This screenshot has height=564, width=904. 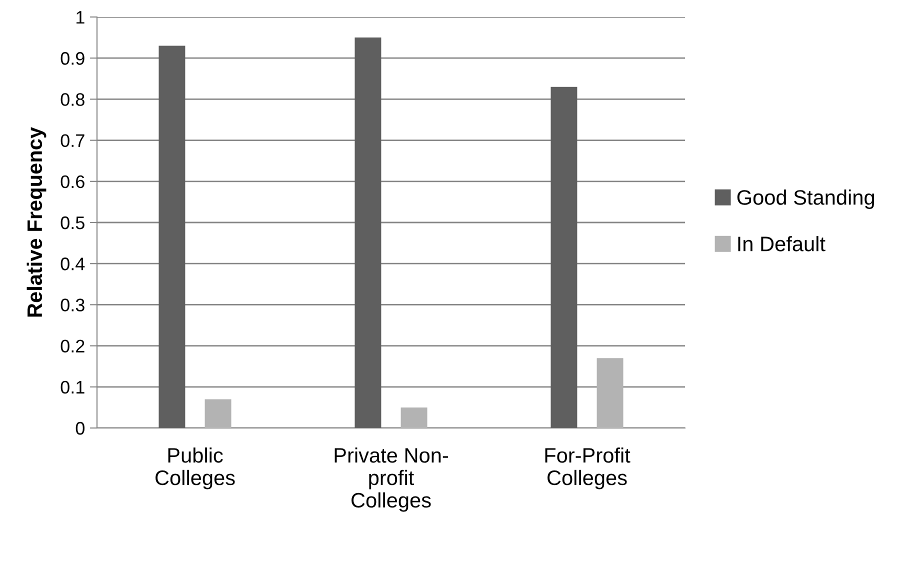 I want to click on legend-label: Good Standing, so click(x=805, y=199).